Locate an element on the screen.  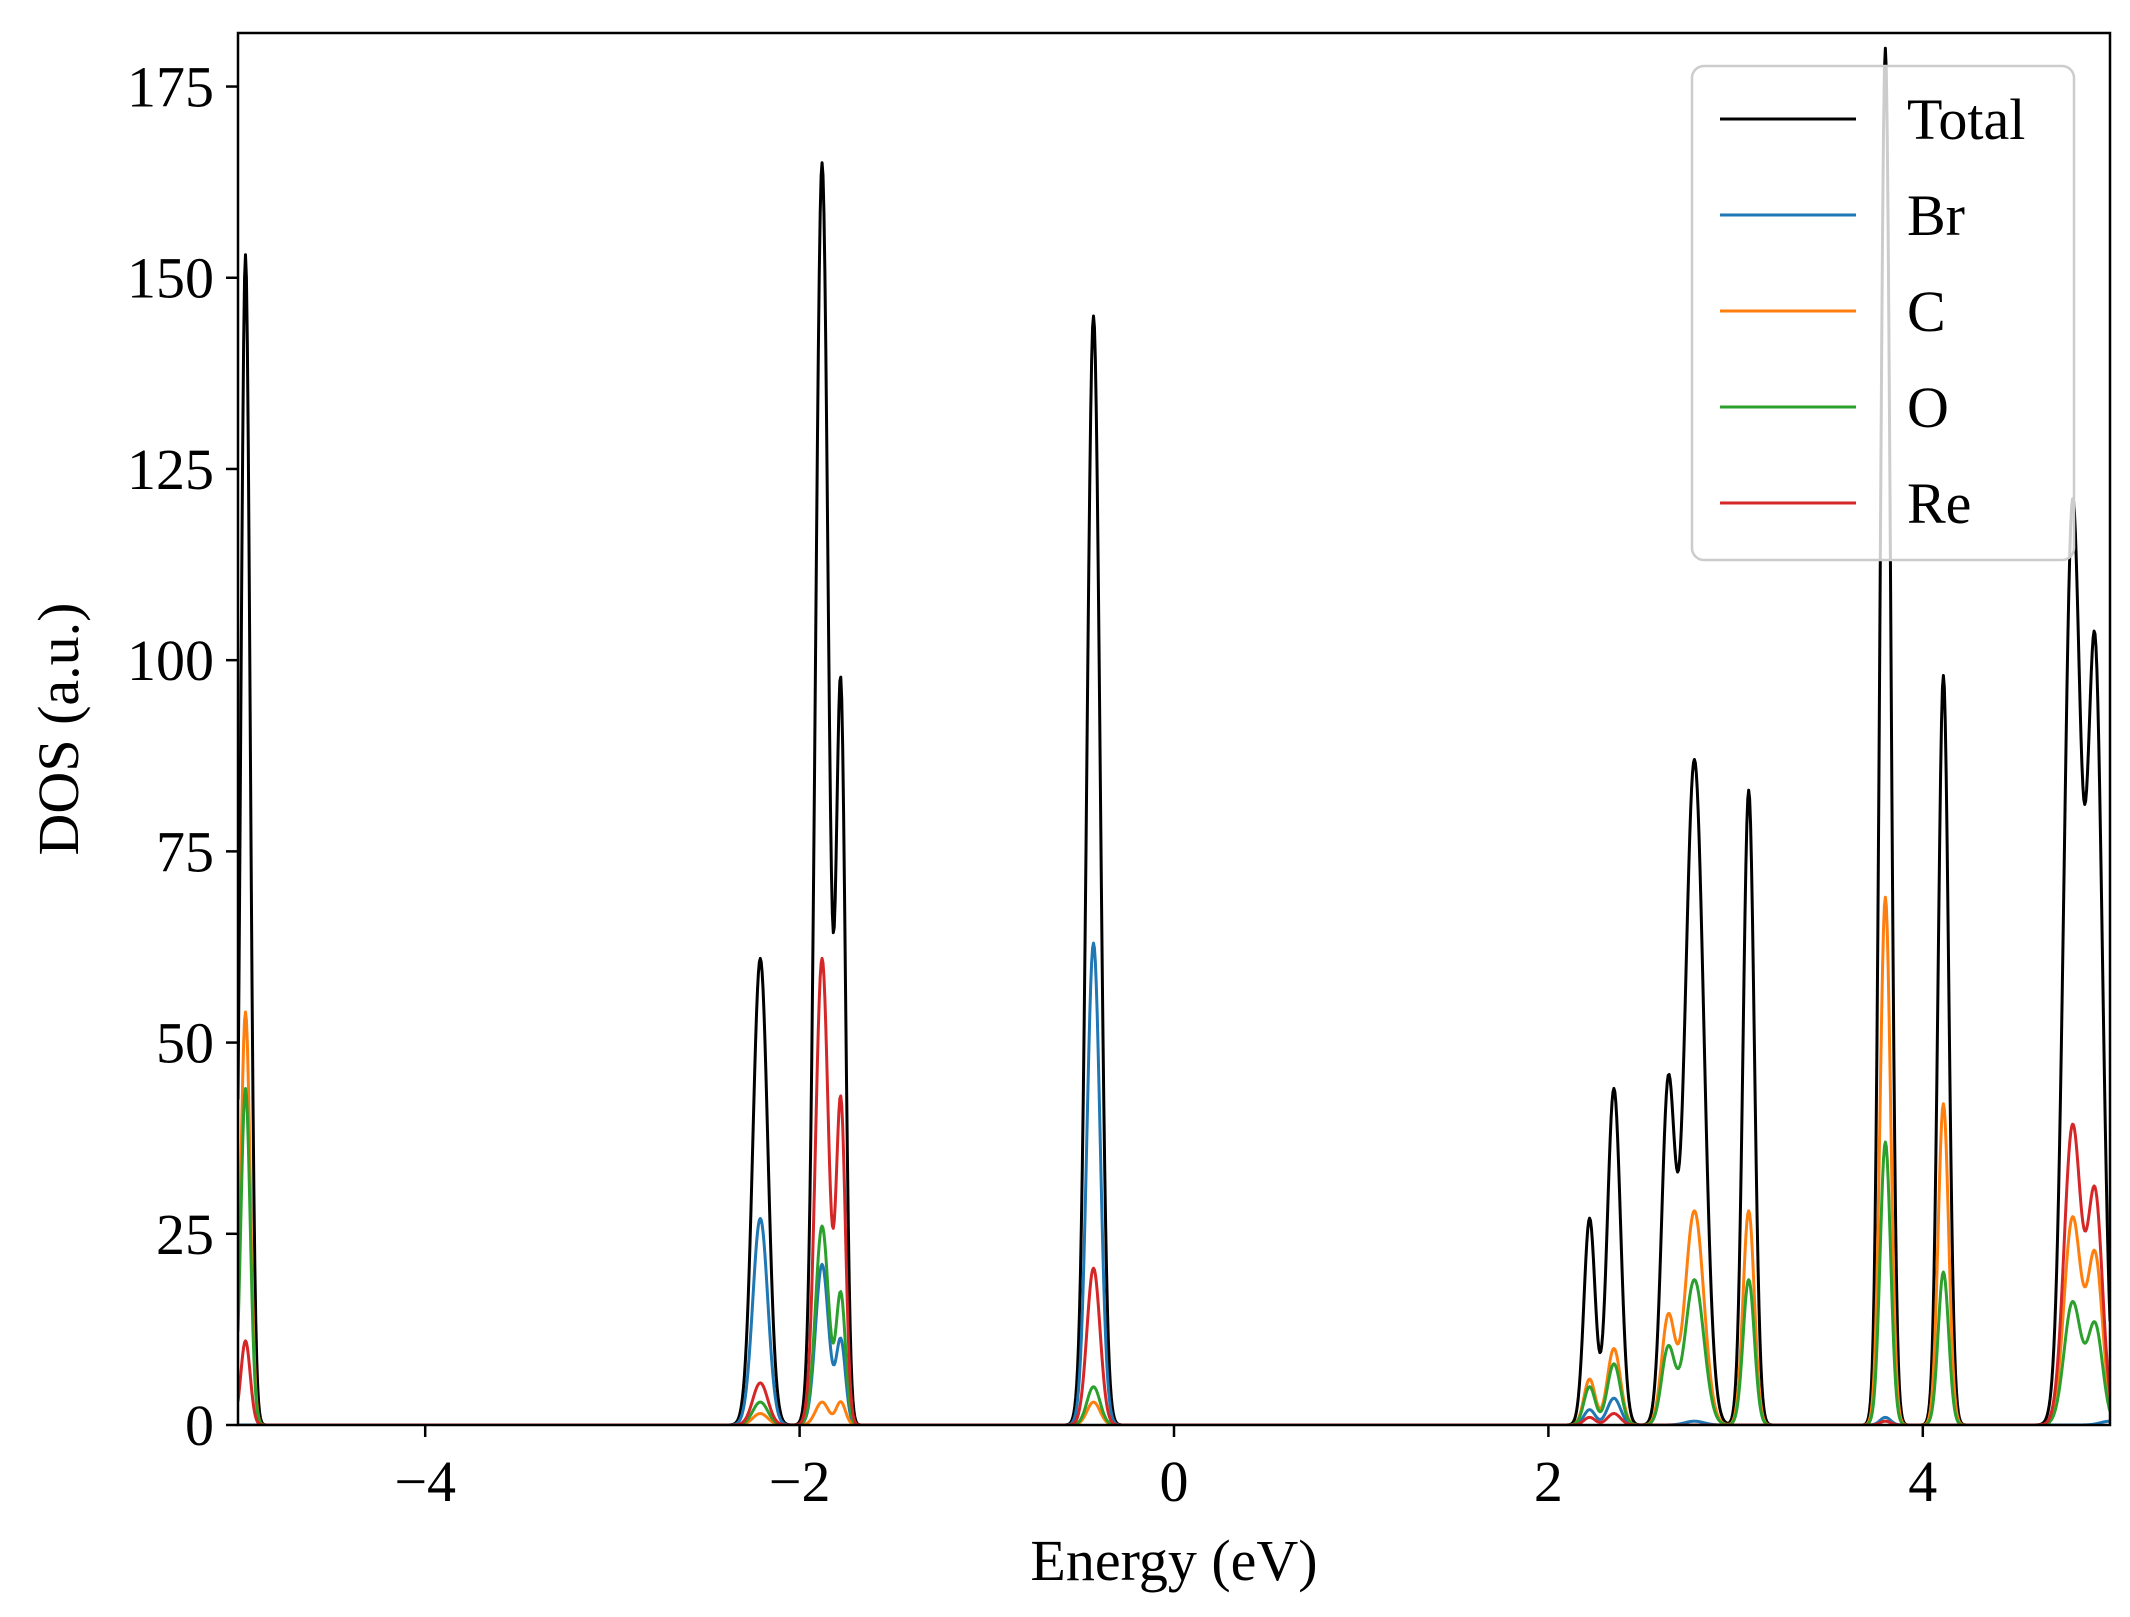
y-tick-label: 150 is located at coordinates (170, 278).